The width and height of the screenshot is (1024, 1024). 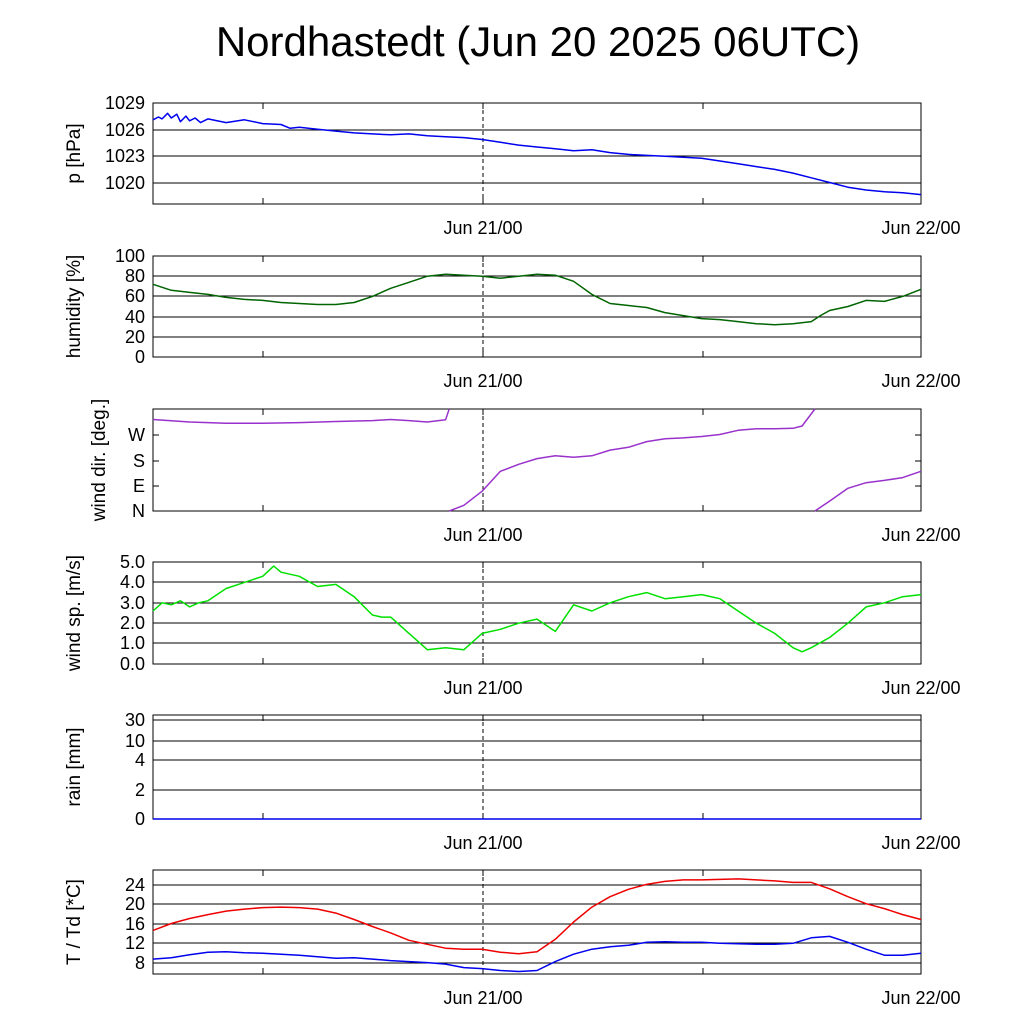 I want to click on y-tick-label: 100, so click(x=130, y=256).